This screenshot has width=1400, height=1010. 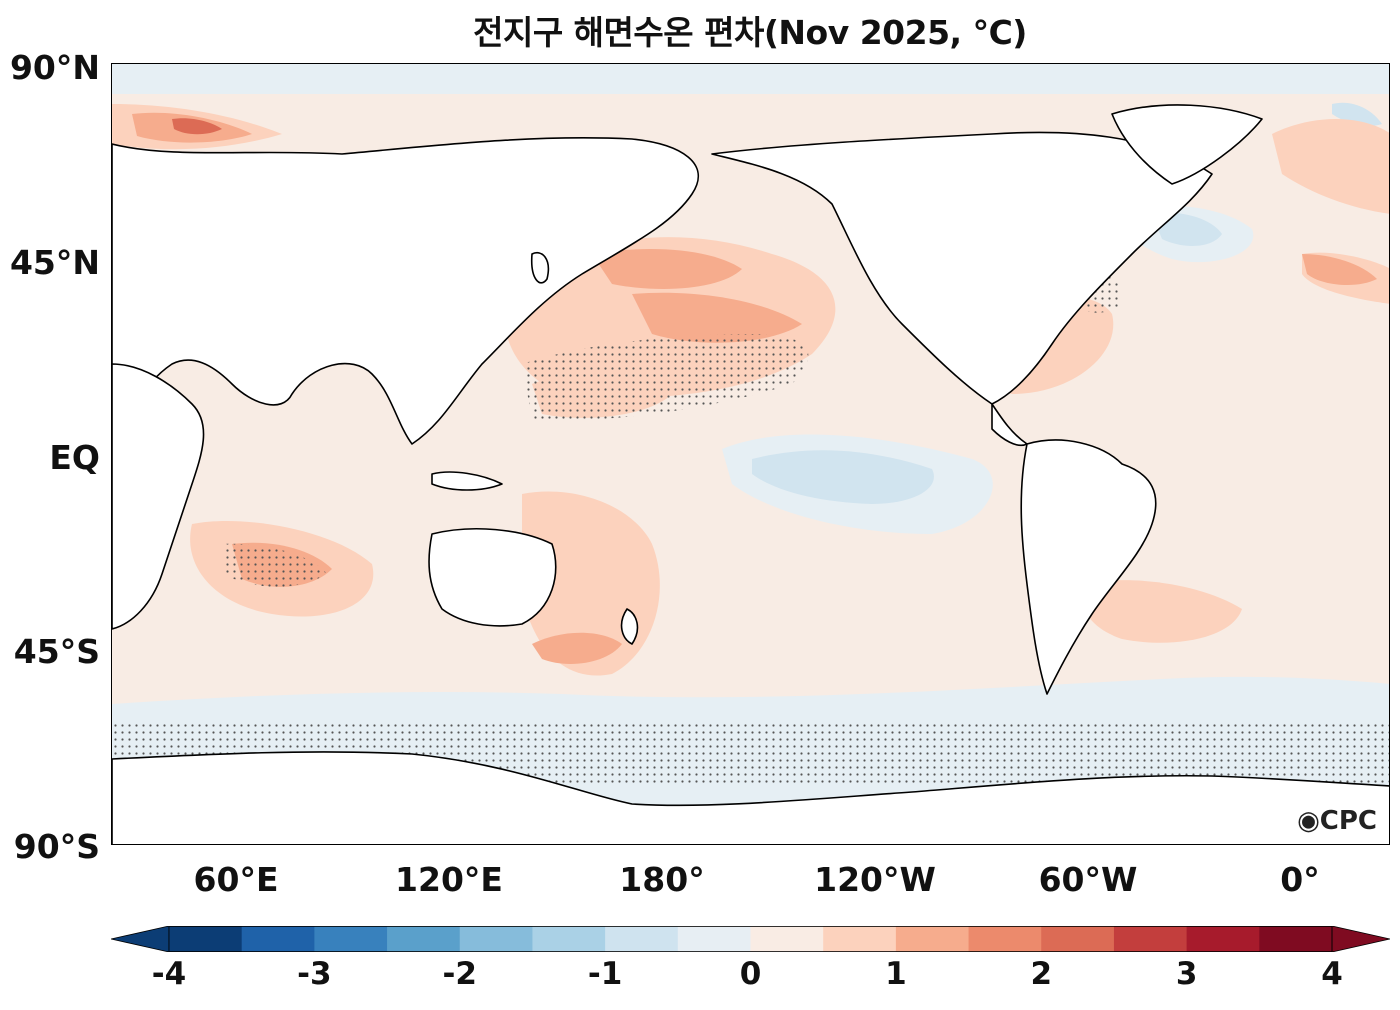 What do you see at coordinates (140, 939) in the screenshot?
I see `colorbar-extend-low` at bounding box center [140, 939].